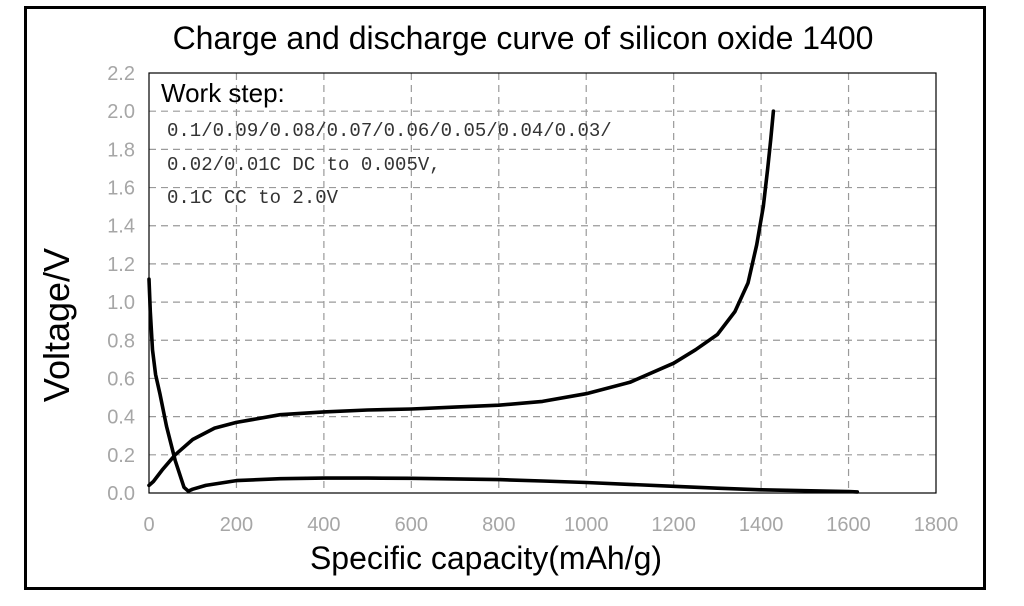 This screenshot has height=606, width=1024. I want to click on annotation-line-3: 0.1C CC to 2.0V, so click(253, 198).